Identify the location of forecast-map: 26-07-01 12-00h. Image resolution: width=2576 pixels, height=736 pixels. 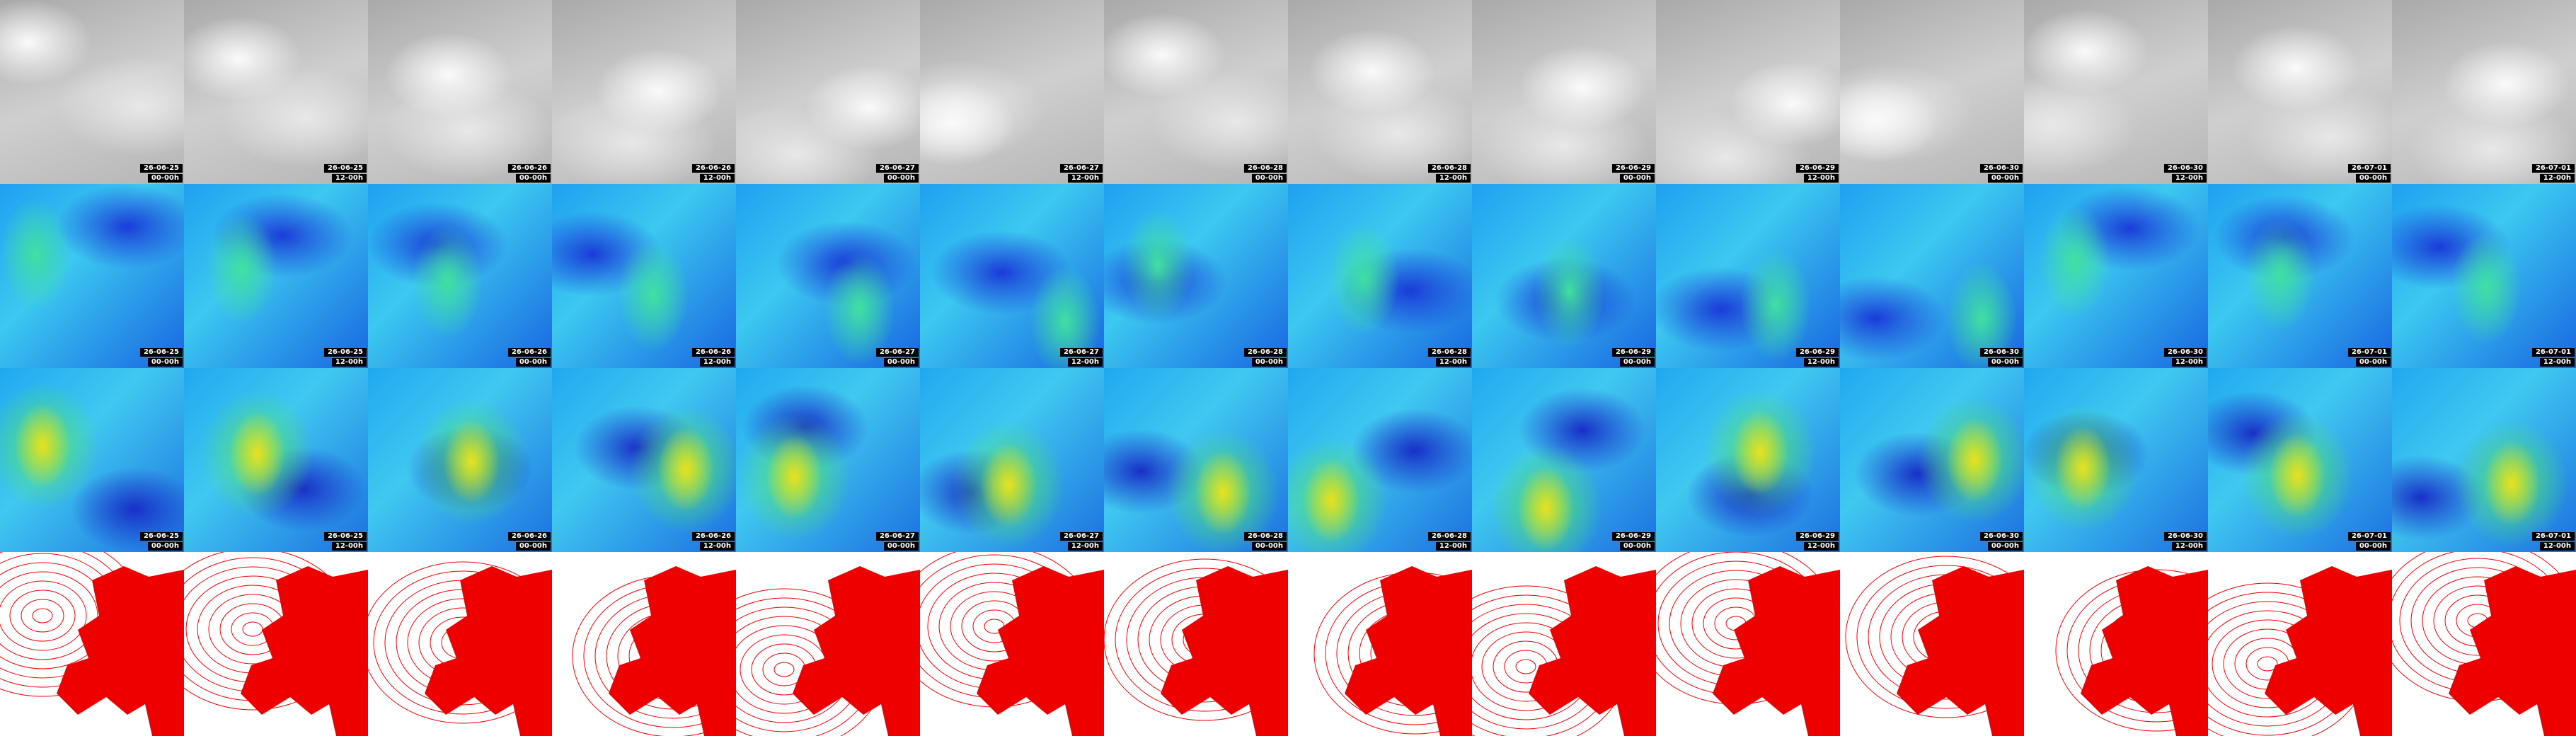
(2484, 460).